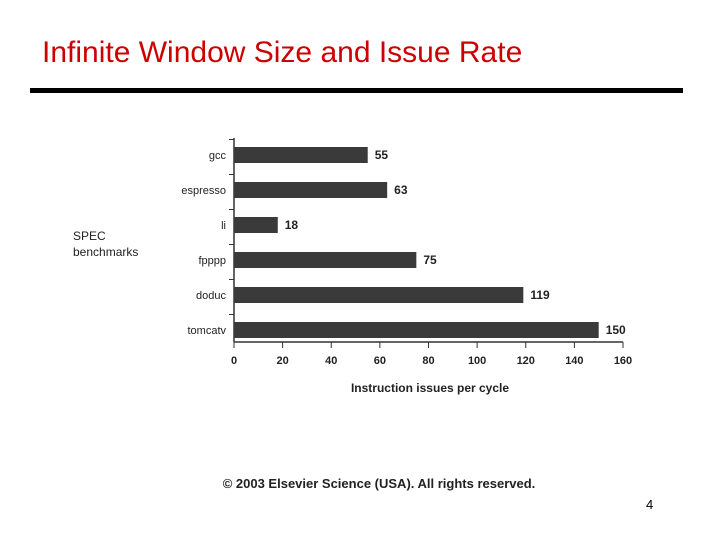  Describe the element at coordinates (301, 155) in the screenshot. I see `bar-gcc` at that location.